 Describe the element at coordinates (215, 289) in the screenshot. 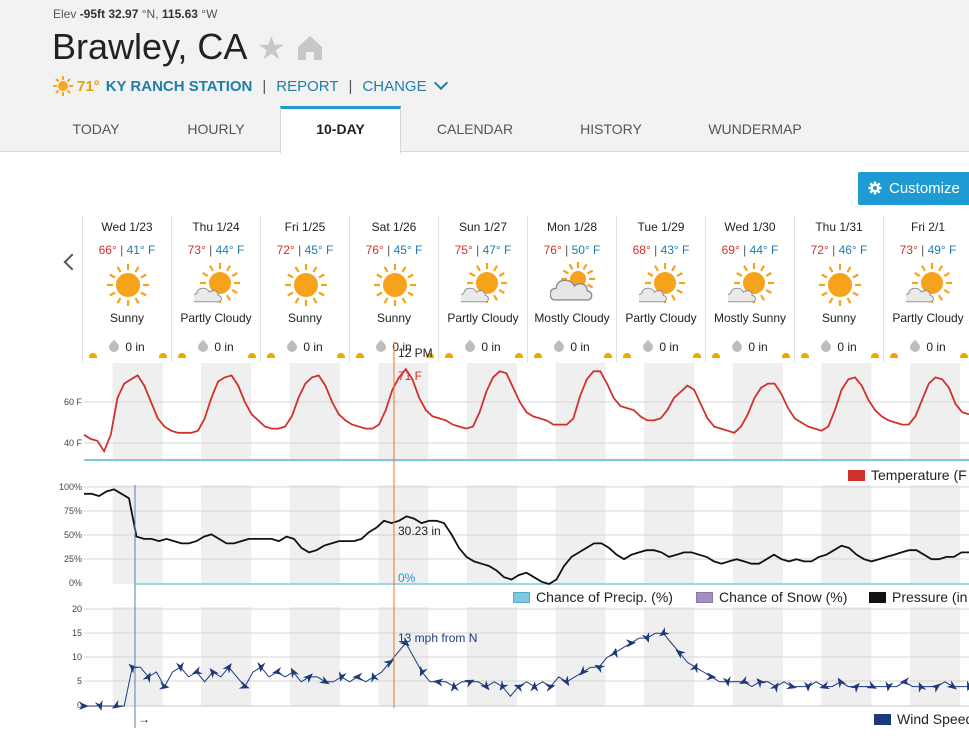

I see `day-column: Thu 1/24 73° | 44° F Partly Cloudy 0 in` at that location.